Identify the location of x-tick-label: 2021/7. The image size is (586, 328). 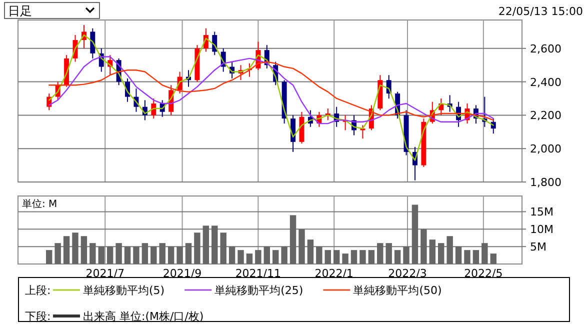
(105, 273).